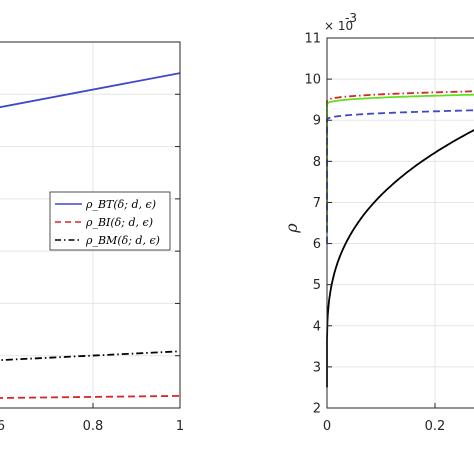 The image size is (474, 474). Describe the element at coordinates (317, 203) in the screenshot. I see `right-ytick-label: 7` at that location.